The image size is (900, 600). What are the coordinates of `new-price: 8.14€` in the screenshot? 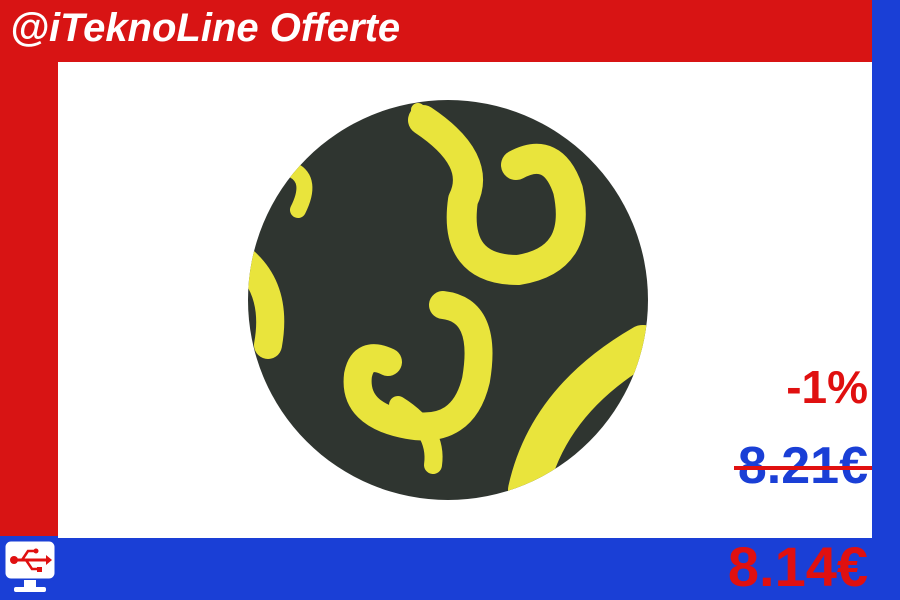 It's located at (797, 566).